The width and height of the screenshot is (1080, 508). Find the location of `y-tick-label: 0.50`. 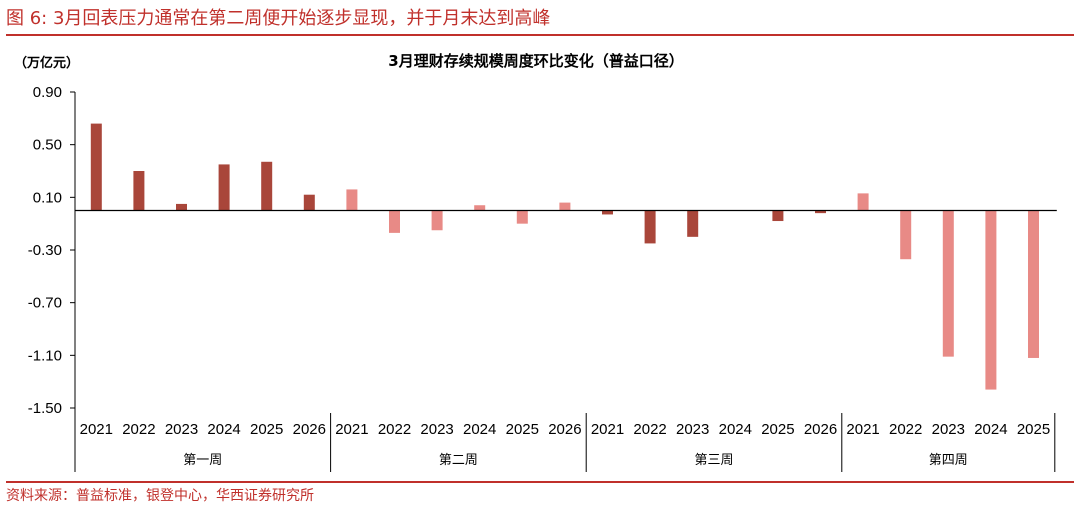

y-tick-label: 0.50 is located at coordinates (47, 145).